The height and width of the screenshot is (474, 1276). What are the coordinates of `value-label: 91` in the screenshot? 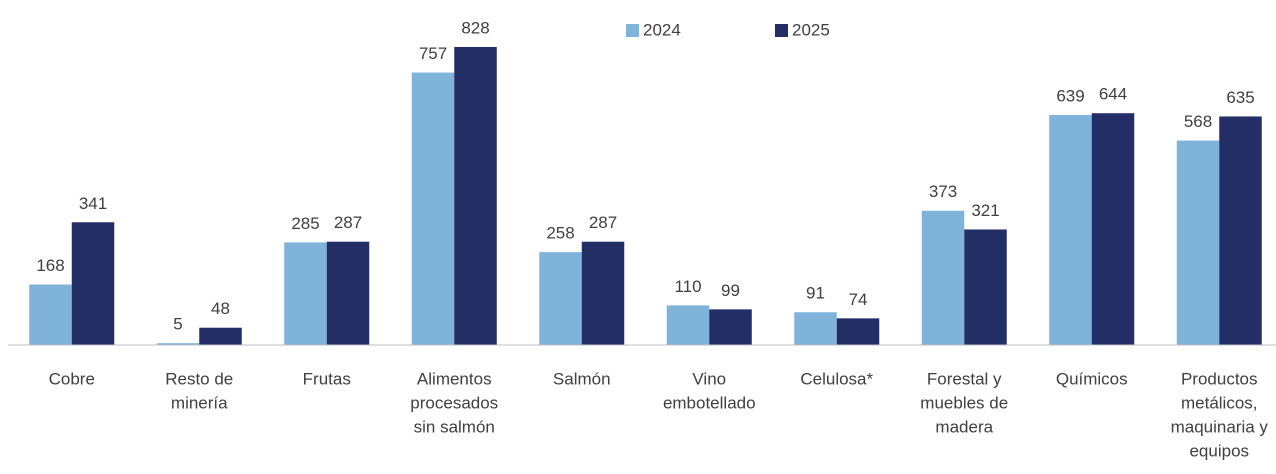 It's located at (815, 293).